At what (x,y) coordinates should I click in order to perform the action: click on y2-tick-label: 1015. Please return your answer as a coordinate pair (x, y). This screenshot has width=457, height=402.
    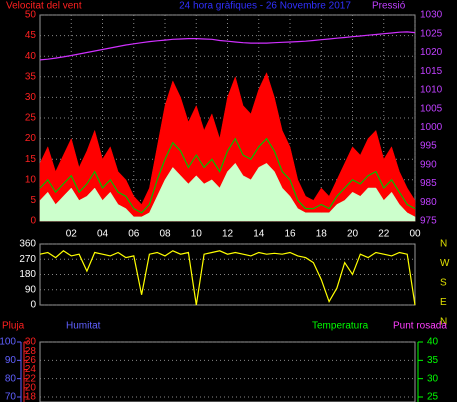
    Looking at the image, I should click on (431, 71).